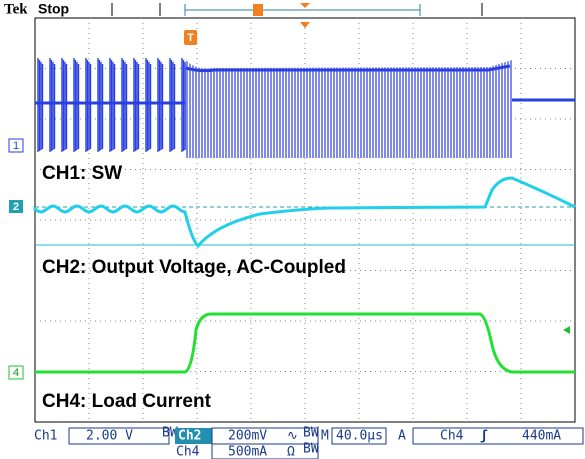 The width and height of the screenshot is (585, 459). I want to click on ch1-block, so click(349, 109).